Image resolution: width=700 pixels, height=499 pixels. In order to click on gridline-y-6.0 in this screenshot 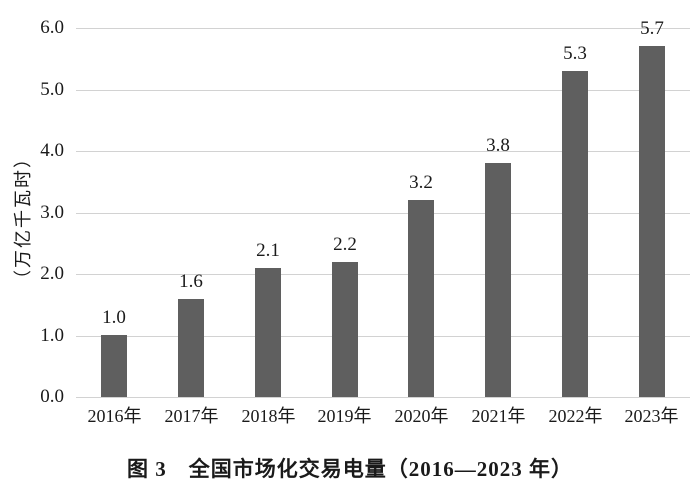, I will do `click(383, 28)`.